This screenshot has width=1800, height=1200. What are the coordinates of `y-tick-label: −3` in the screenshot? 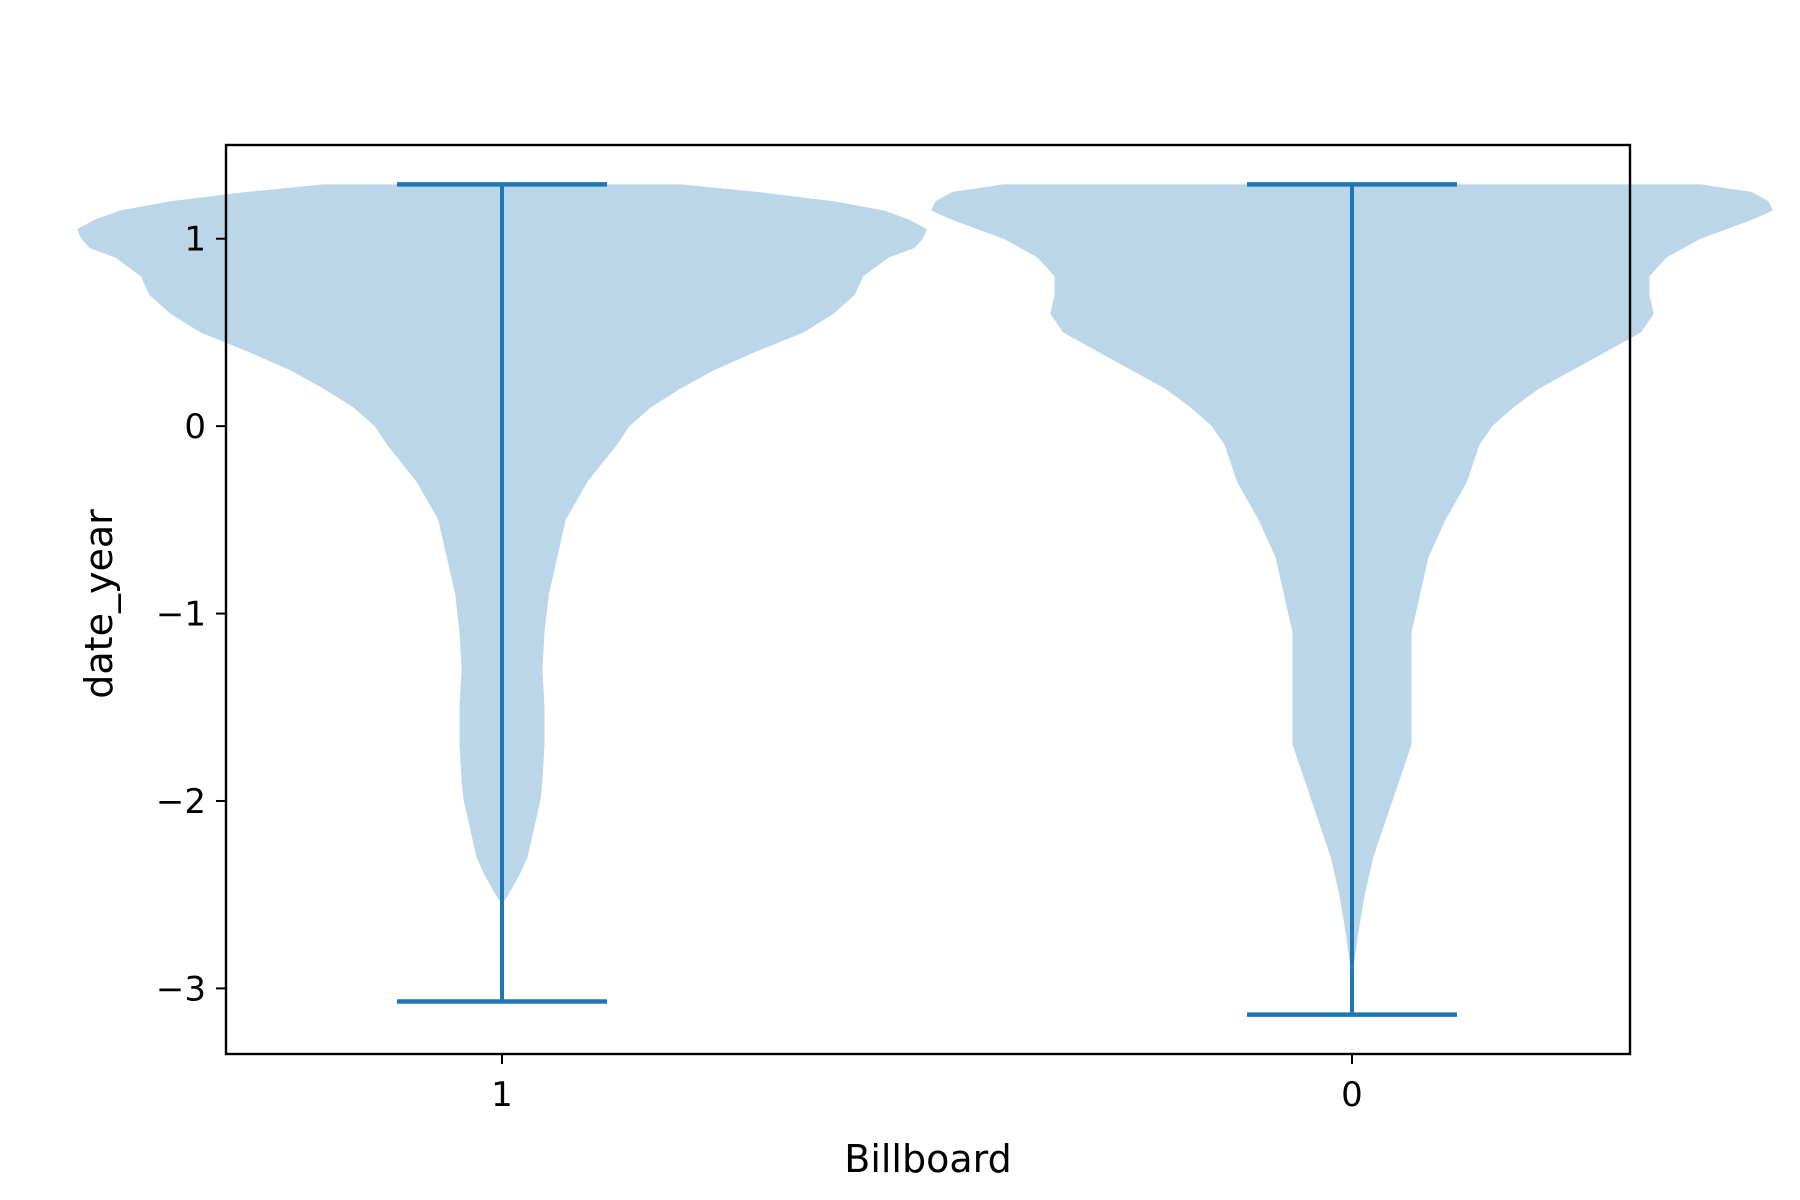 It's located at (181, 989).